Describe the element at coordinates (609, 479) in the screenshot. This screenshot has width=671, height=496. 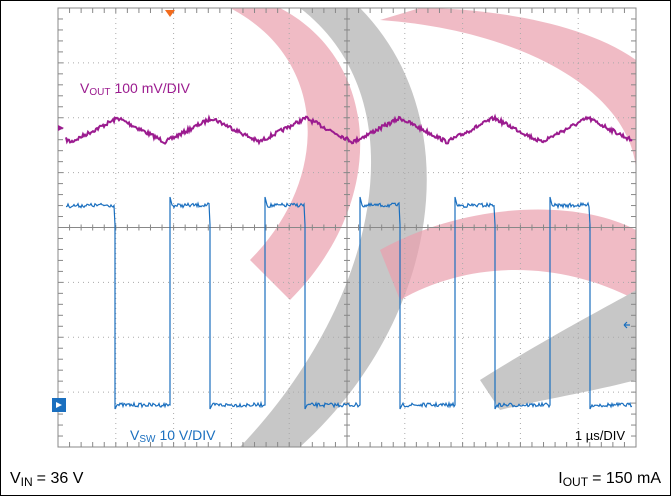
I see `iout-condition: IOUT = 150 mA` at that location.